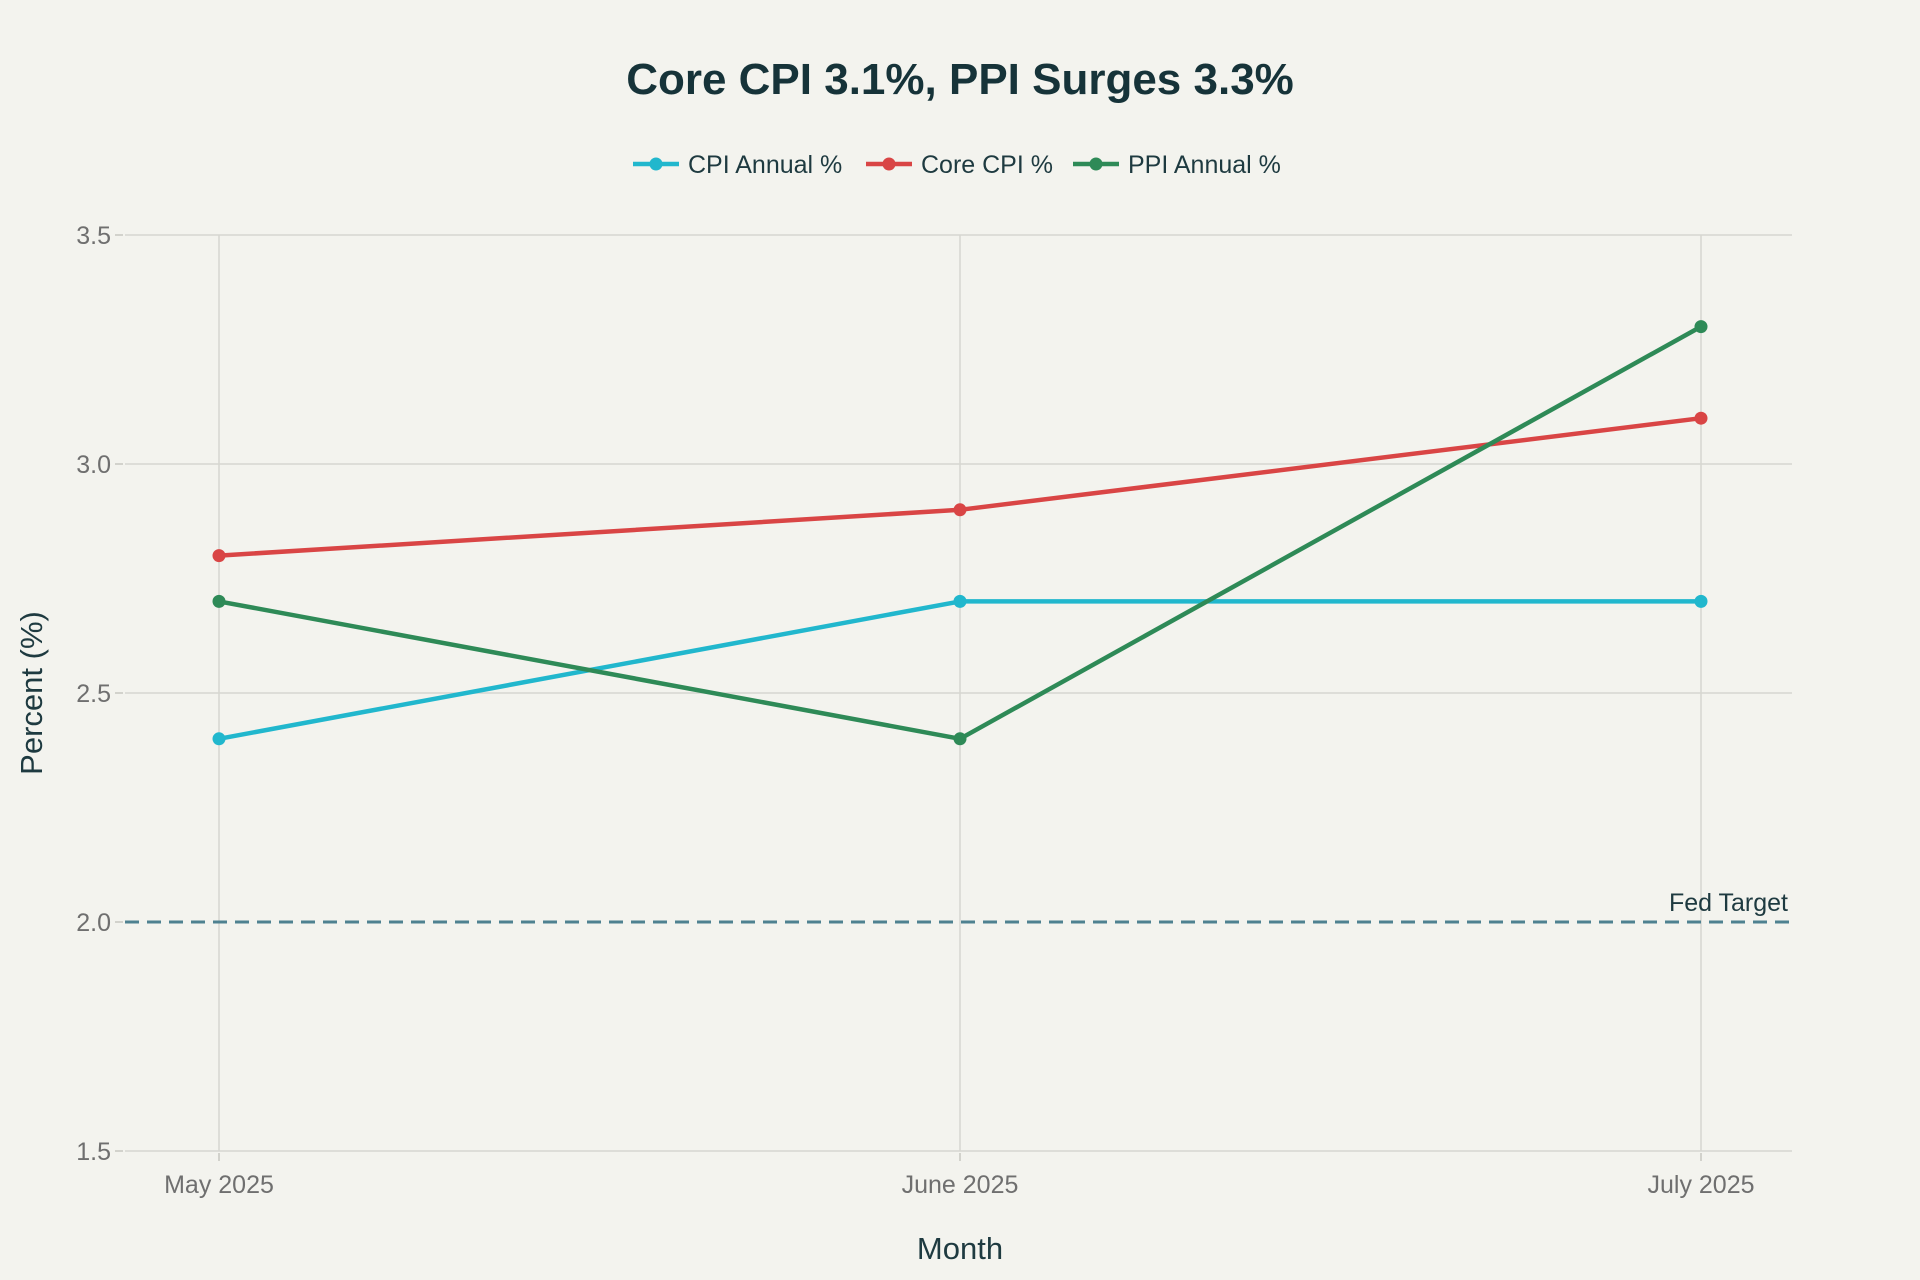  I want to click on legend-item-label: CPI Annual %, so click(765, 165).